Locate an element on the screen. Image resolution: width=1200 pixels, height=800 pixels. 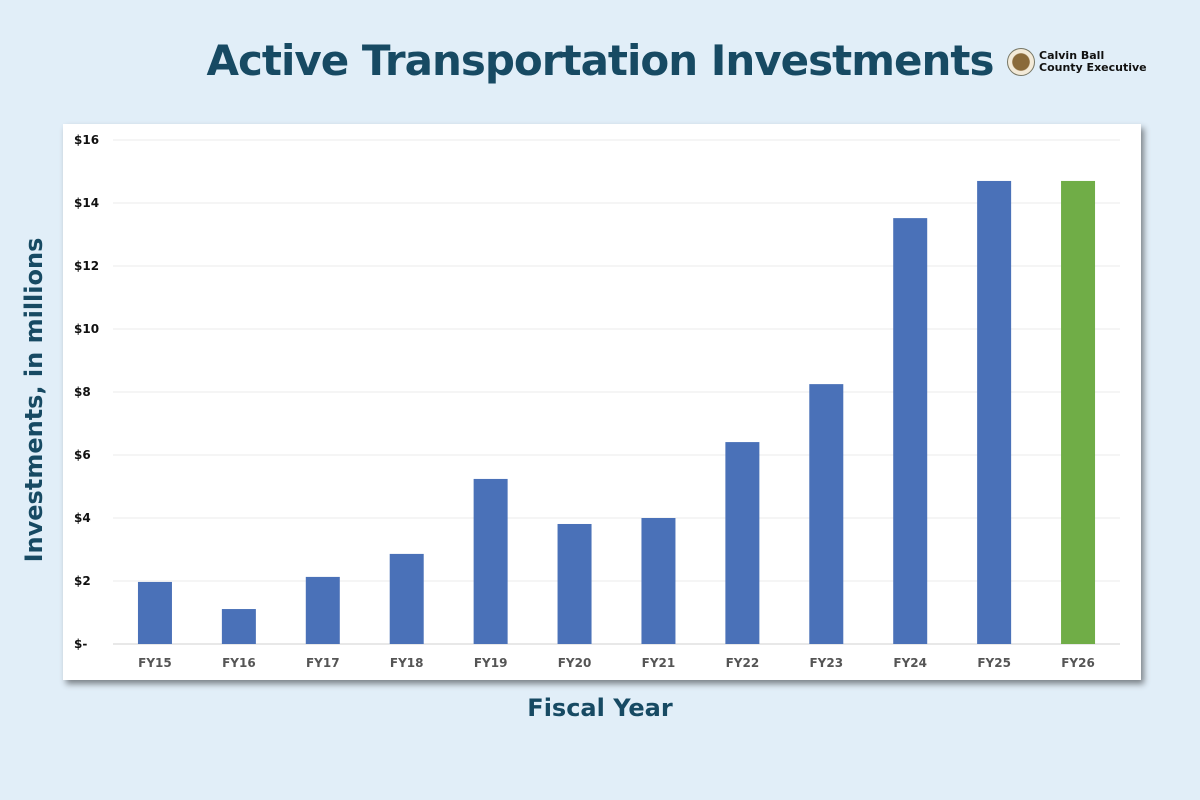
chart-title: Active Transportation Investments is located at coordinates (600, 60).